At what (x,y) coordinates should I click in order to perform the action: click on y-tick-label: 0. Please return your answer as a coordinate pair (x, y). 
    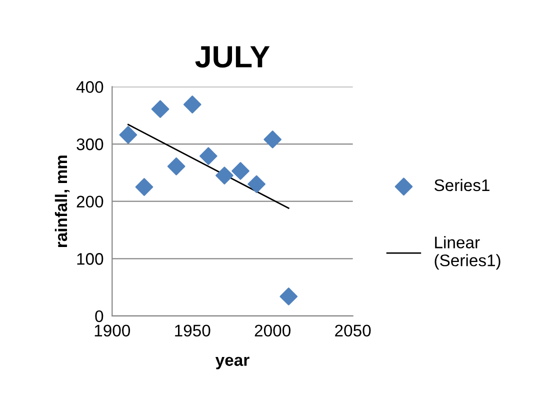
    Looking at the image, I should click on (99, 316).